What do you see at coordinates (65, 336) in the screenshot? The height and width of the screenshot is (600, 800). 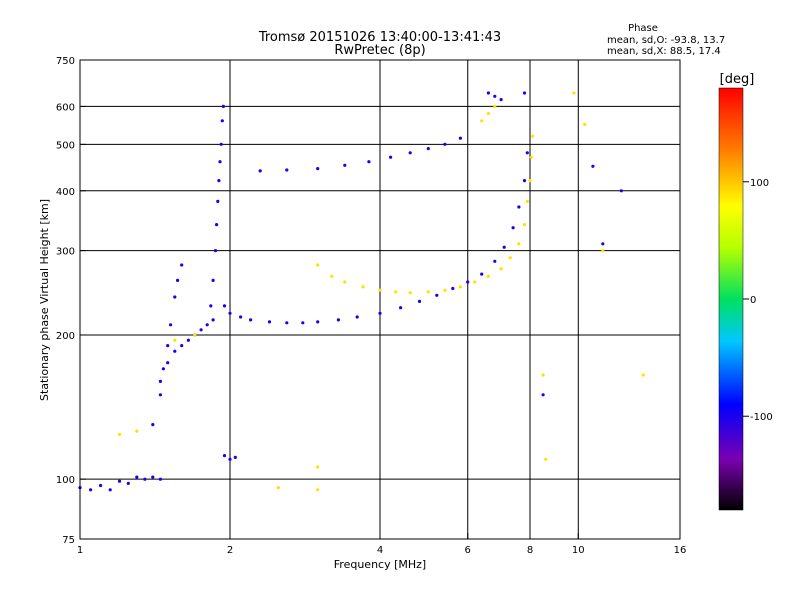 I see `y-tick-label: 200` at bounding box center [65, 336].